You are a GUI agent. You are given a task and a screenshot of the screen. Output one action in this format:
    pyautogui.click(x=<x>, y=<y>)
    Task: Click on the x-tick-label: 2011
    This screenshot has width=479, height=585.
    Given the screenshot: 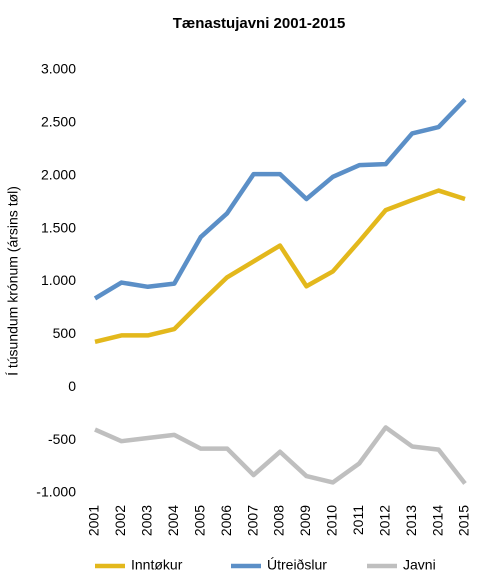 What is the action you would take?
    pyautogui.click(x=358, y=520)
    